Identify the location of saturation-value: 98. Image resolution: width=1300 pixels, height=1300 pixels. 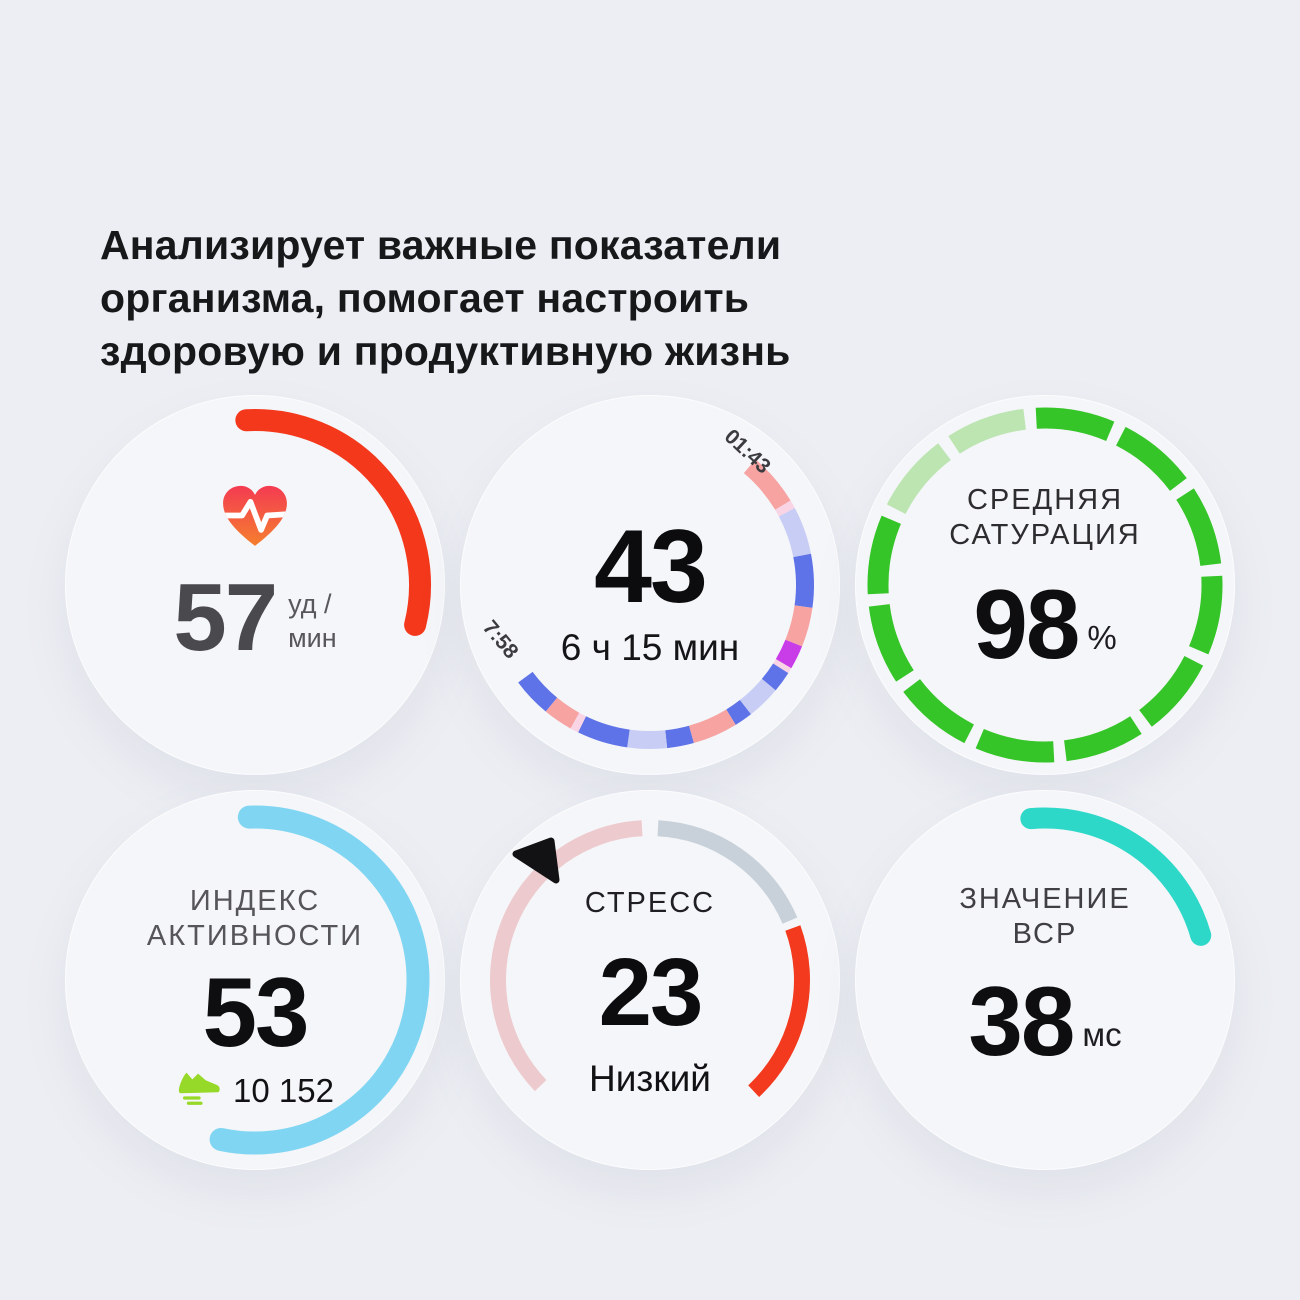
(1026, 624).